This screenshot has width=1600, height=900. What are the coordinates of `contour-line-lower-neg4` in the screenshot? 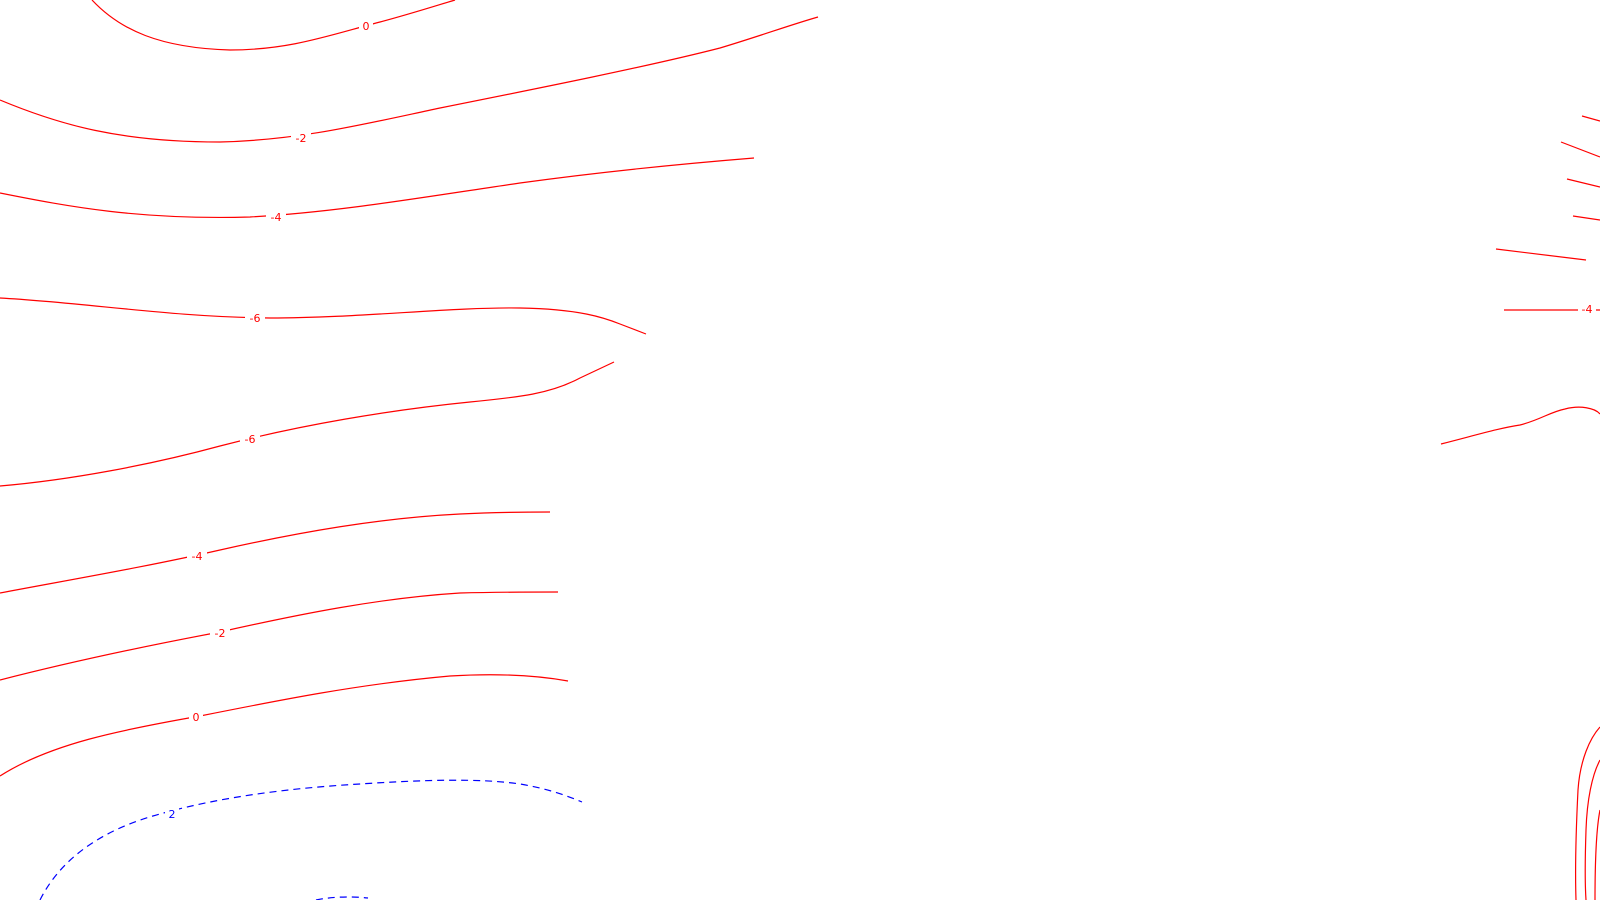 It's located at (275, 552).